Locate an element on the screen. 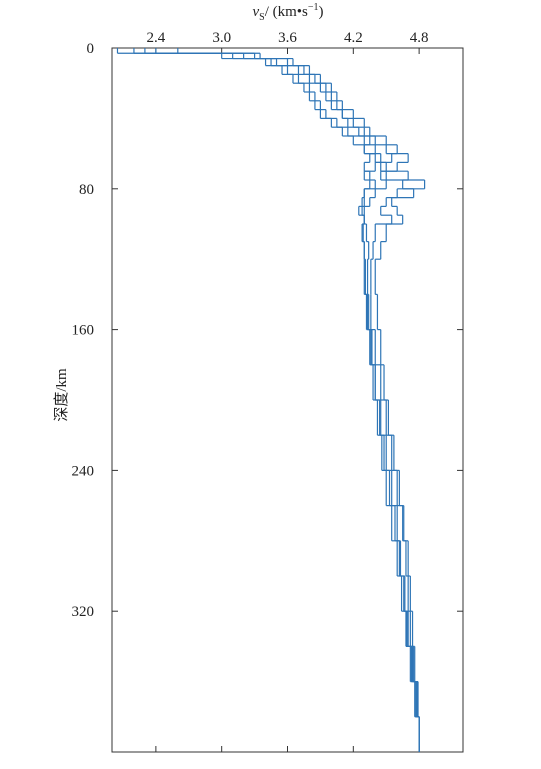 The height and width of the screenshot is (769, 541). x-tick-label: 2.4 is located at coordinates (156, 38).